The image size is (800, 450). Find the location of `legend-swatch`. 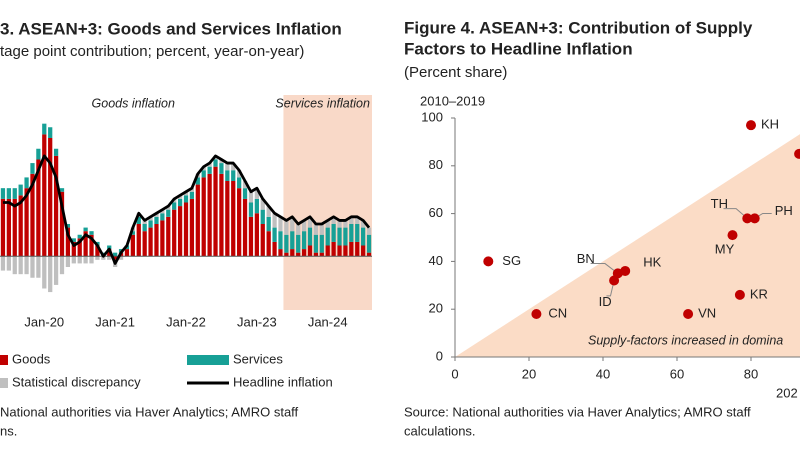

legend-swatch is located at coordinates (4, 360).